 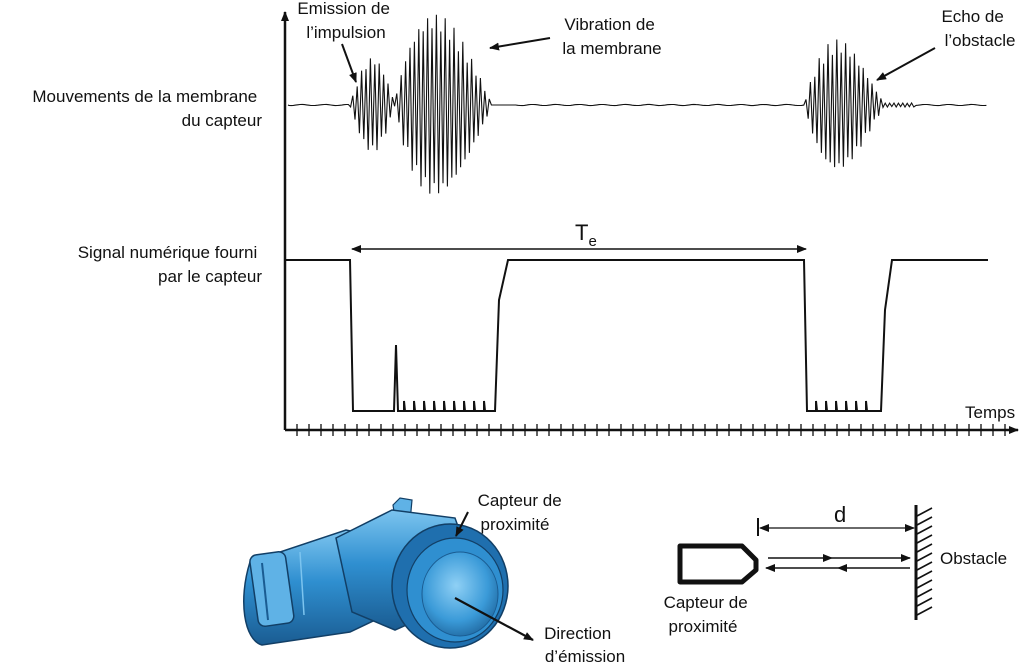 What do you see at coordinates (718, 564) in the screenshot?
I see `sensor-outline` at bounding box center [718, 564].